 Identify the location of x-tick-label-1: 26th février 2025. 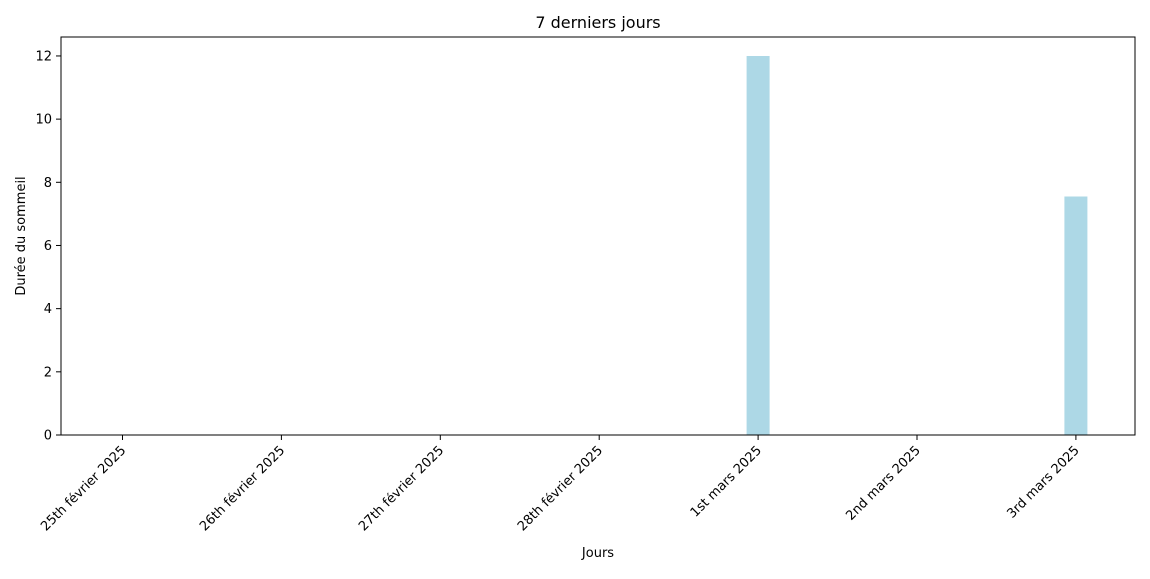
(242, 488).